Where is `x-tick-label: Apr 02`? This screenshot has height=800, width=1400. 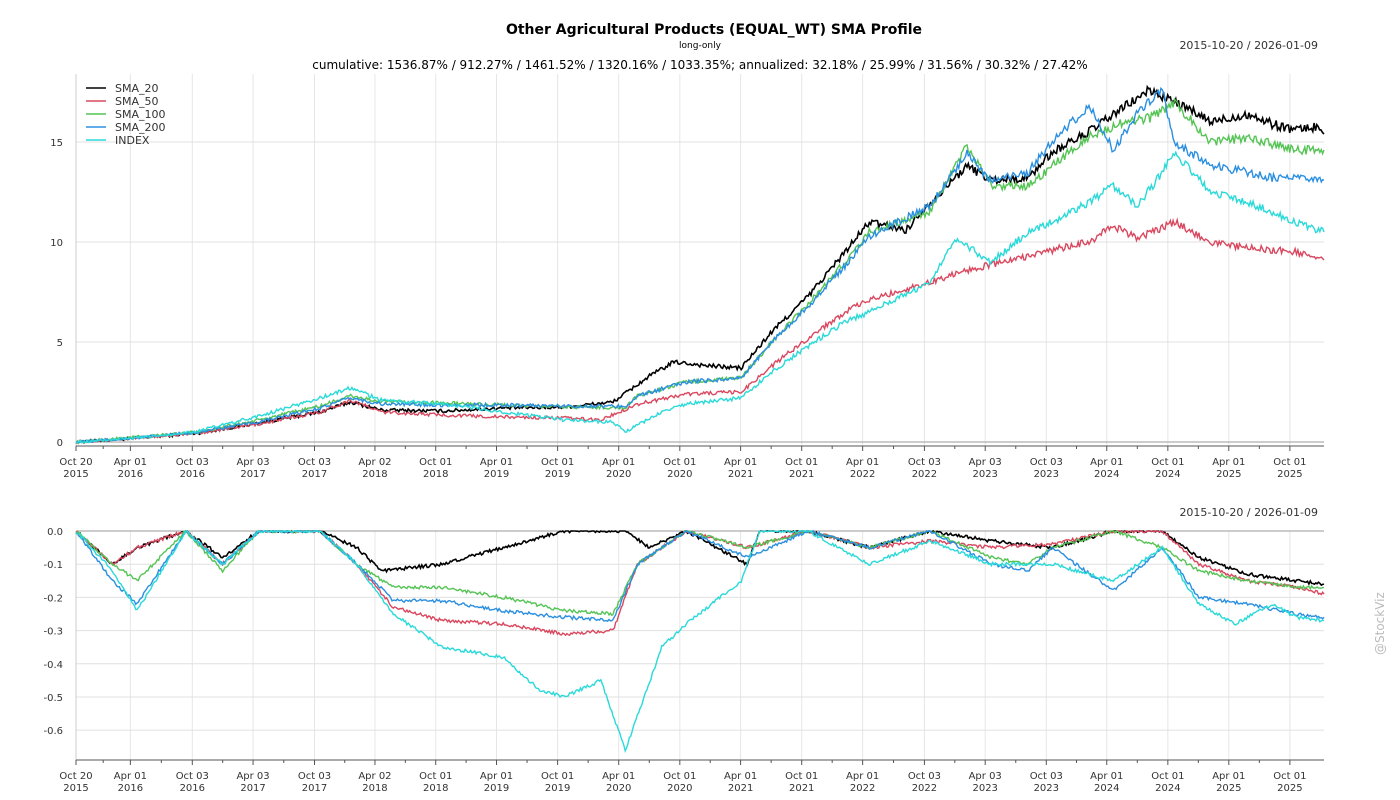
x-tick-label: Apr 02 is located at coordinates (374, 462).